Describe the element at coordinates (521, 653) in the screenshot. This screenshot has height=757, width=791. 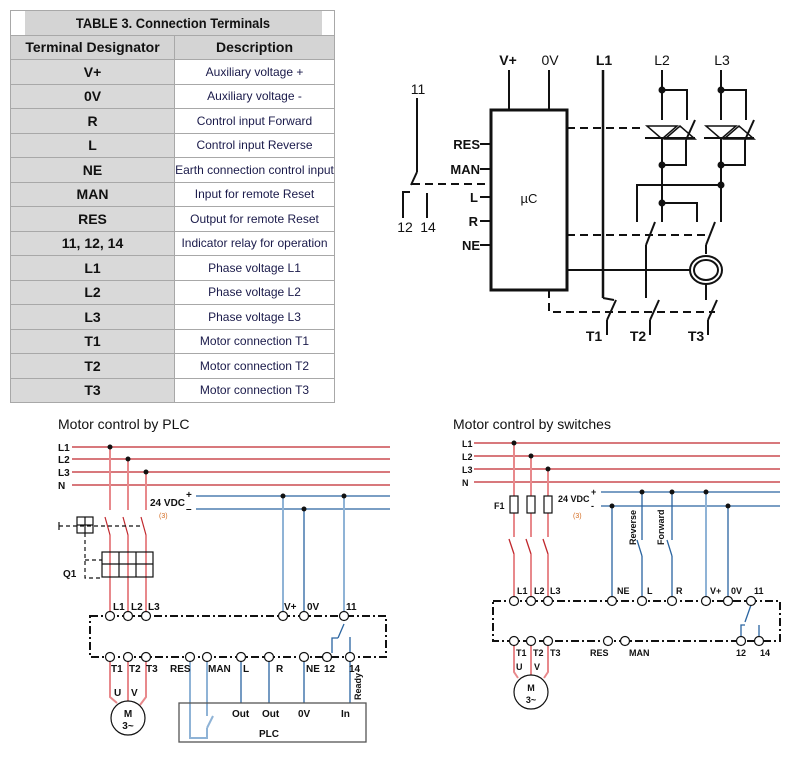
I see `terminal-t1: T1` at that location.